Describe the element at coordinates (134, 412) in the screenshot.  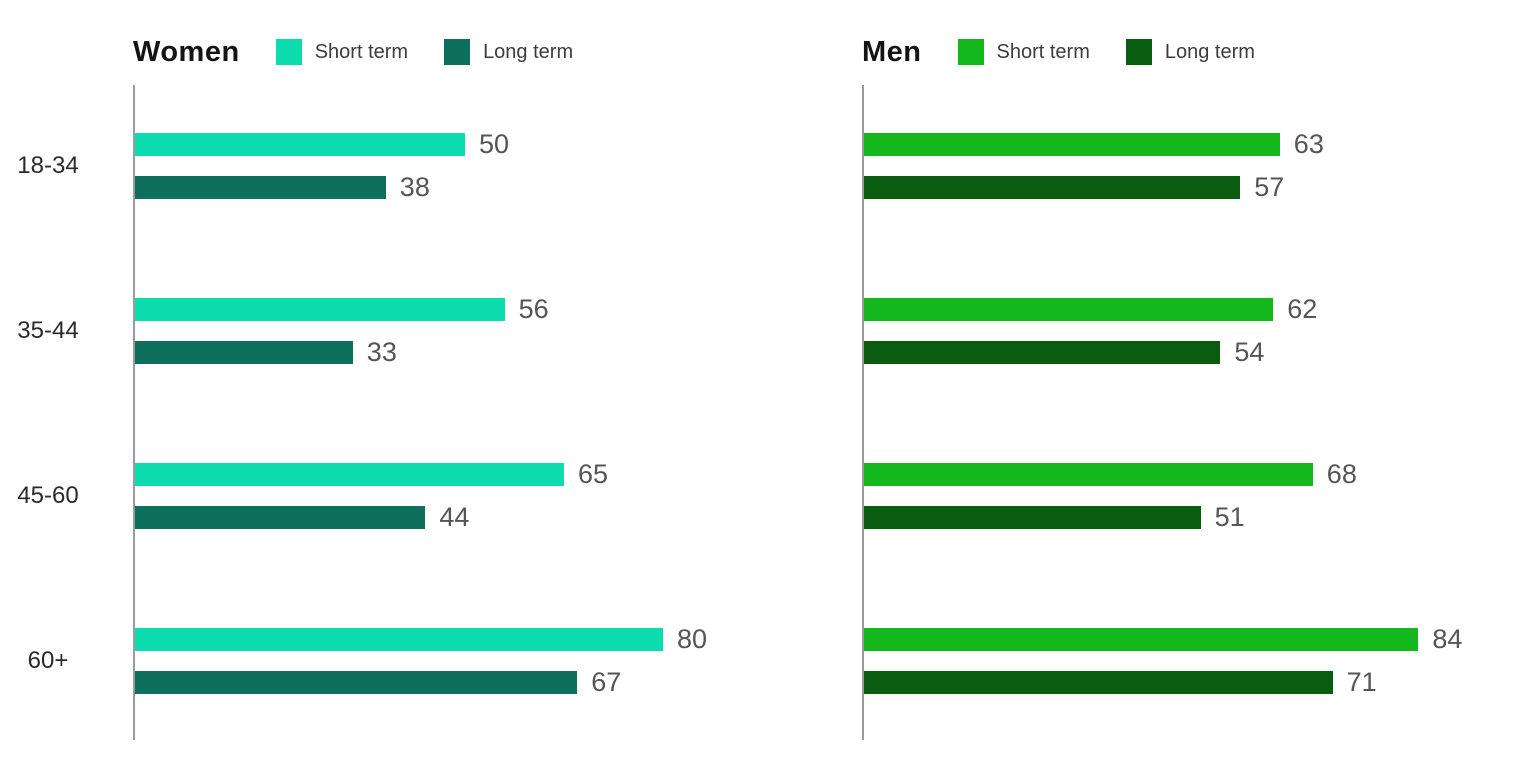
I see `women-y-axis-line` at that location.